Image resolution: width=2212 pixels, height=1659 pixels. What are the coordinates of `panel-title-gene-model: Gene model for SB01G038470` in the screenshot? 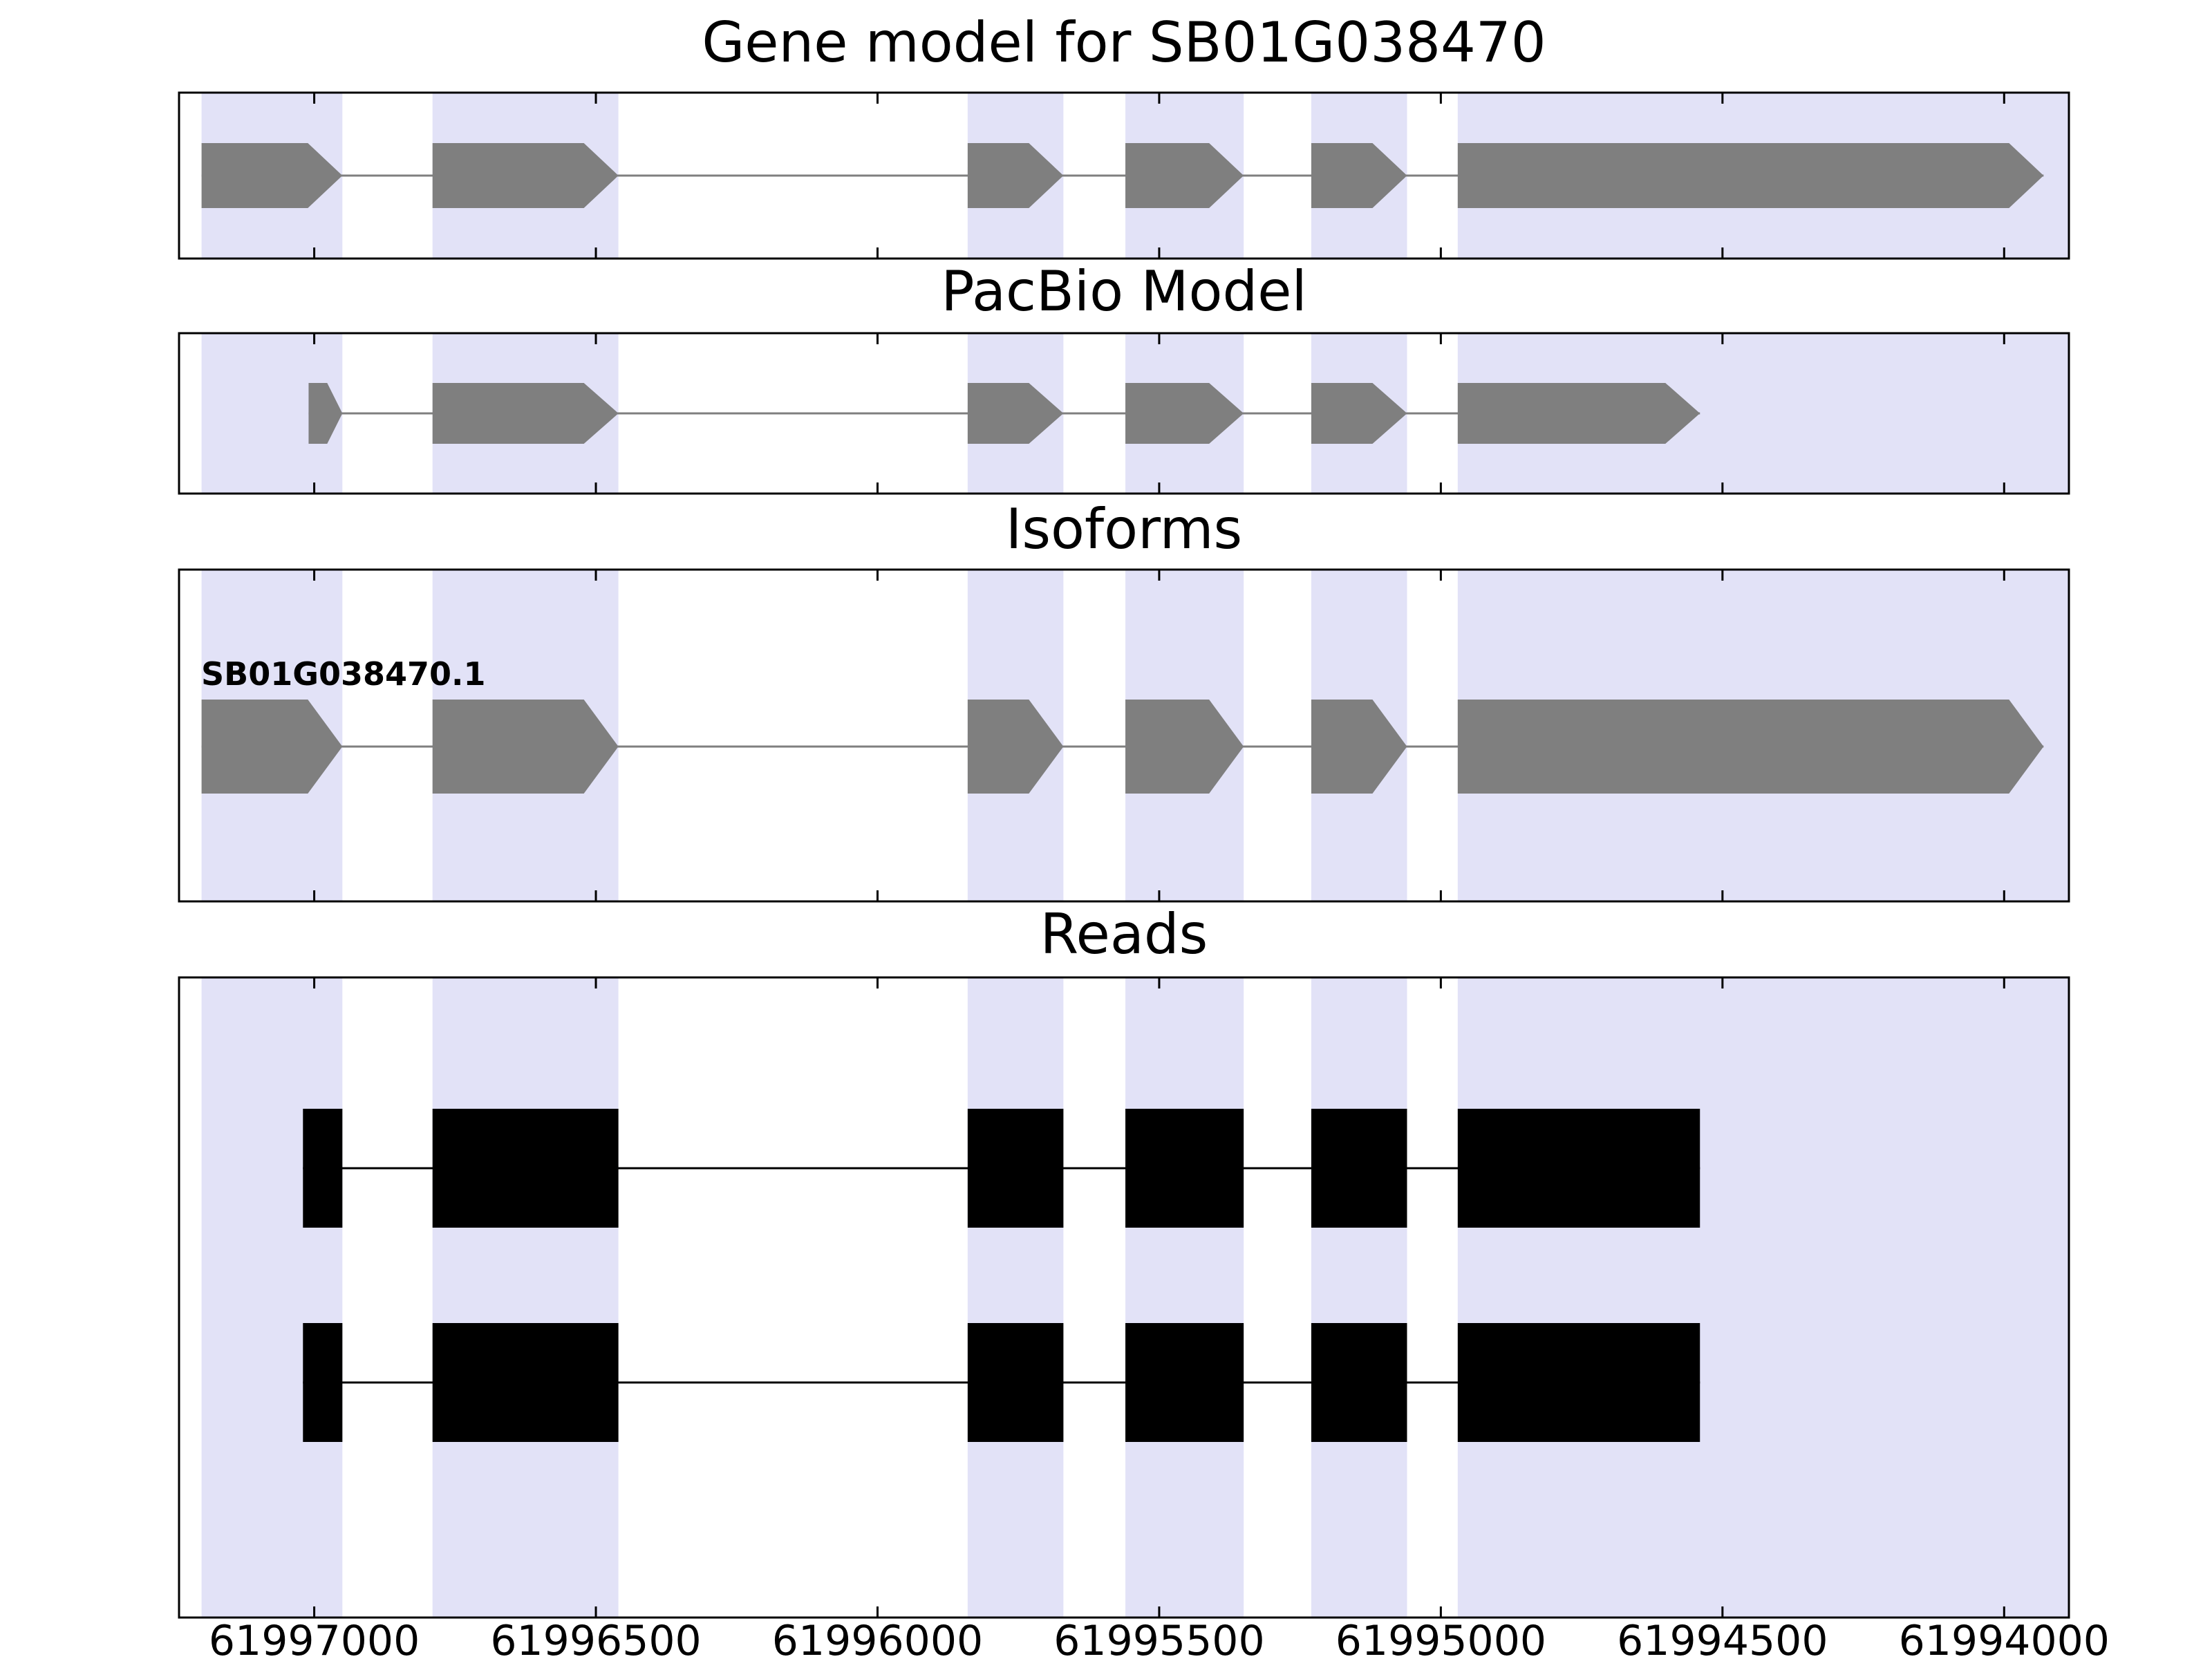 It's located at (1124, 43).